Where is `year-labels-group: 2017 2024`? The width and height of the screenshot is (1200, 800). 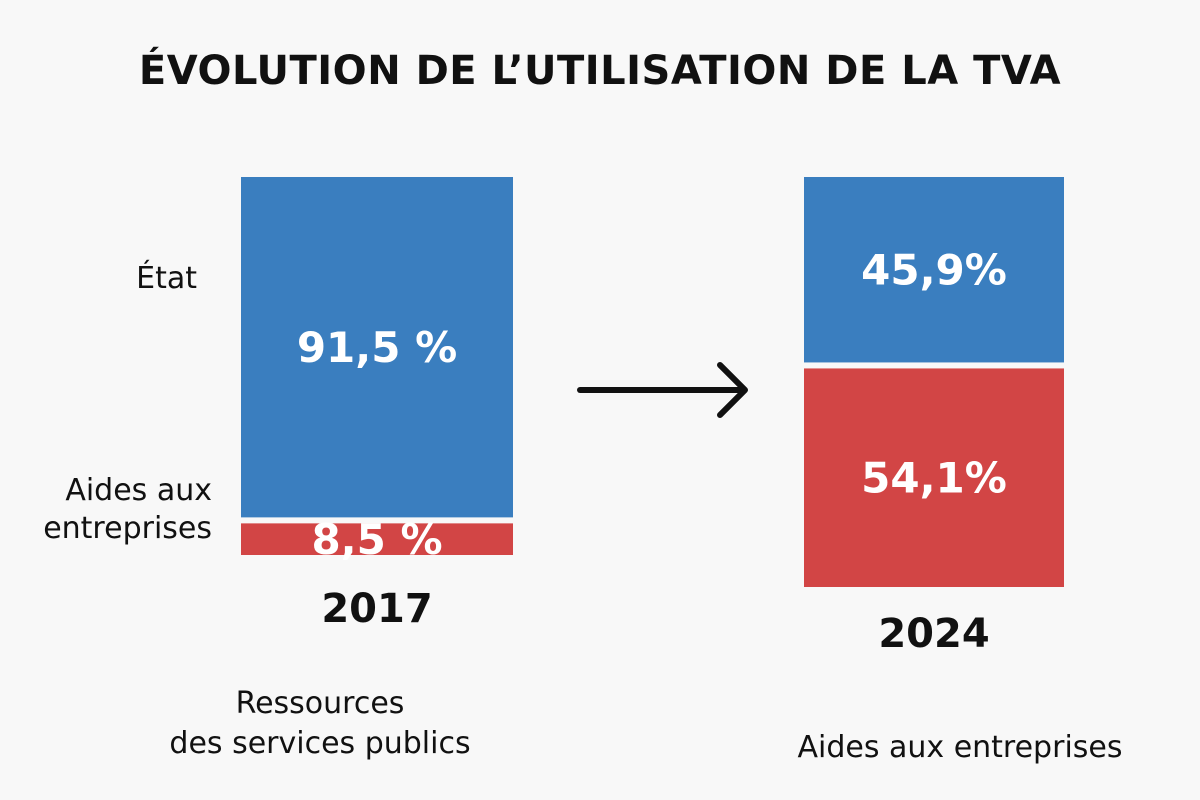 year-labels-group: 2017 2024 is located at coordinates (655, 621).